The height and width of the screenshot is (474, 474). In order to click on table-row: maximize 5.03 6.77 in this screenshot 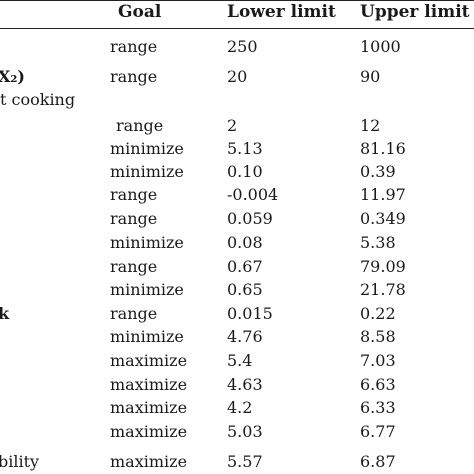, I will do `click(237, 432)`.